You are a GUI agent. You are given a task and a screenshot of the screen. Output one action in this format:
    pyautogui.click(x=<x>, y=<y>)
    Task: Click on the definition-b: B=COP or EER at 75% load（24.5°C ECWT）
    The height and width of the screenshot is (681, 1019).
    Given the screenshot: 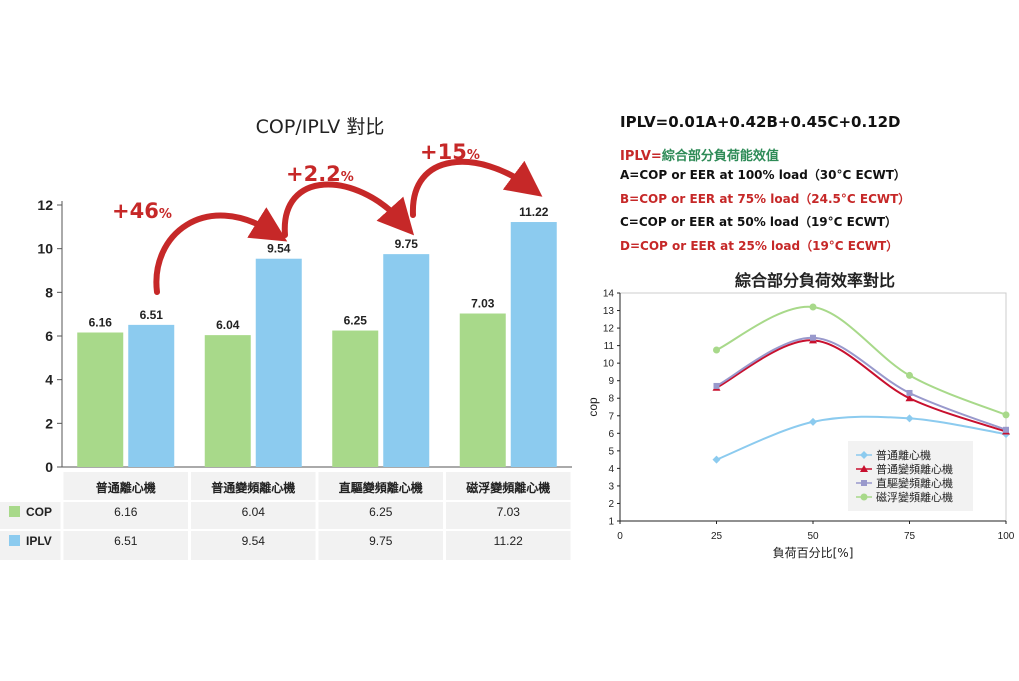 What is the action you would take?
    pyautogui.click(x=765, y=199)
    